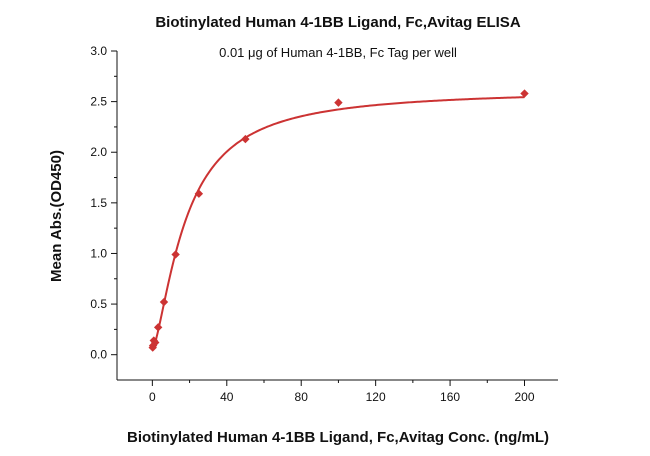  I want to click on y-ticks: 0.0 0.5 1.0 1.5 2.0 2.5 3.0, so click(103, 203).